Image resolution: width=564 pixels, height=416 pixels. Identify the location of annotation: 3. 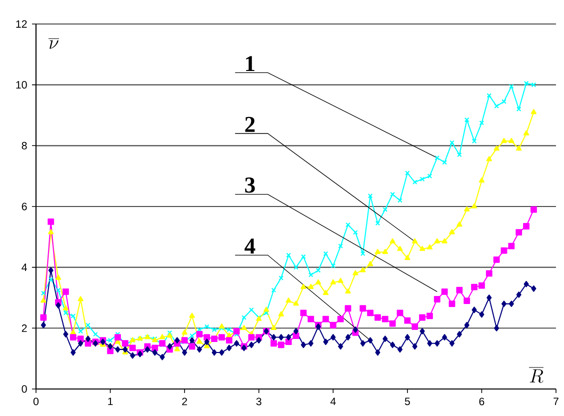
(250, 185).